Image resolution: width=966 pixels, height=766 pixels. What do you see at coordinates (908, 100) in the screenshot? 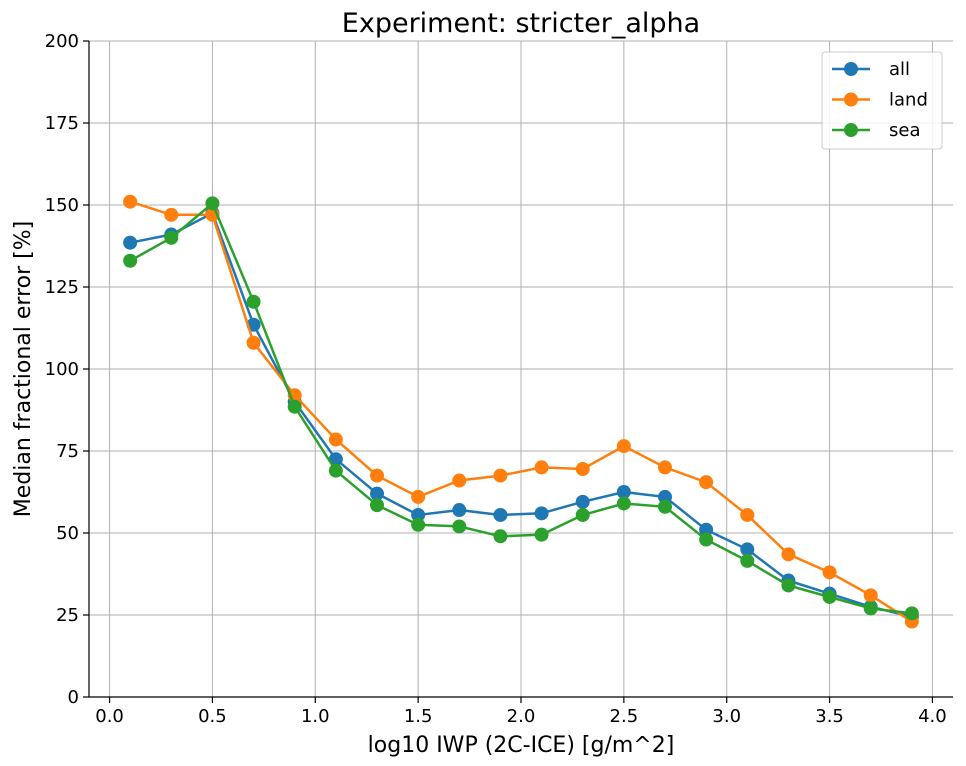
I see `legend-label: land` at bounding box center [908, 100].